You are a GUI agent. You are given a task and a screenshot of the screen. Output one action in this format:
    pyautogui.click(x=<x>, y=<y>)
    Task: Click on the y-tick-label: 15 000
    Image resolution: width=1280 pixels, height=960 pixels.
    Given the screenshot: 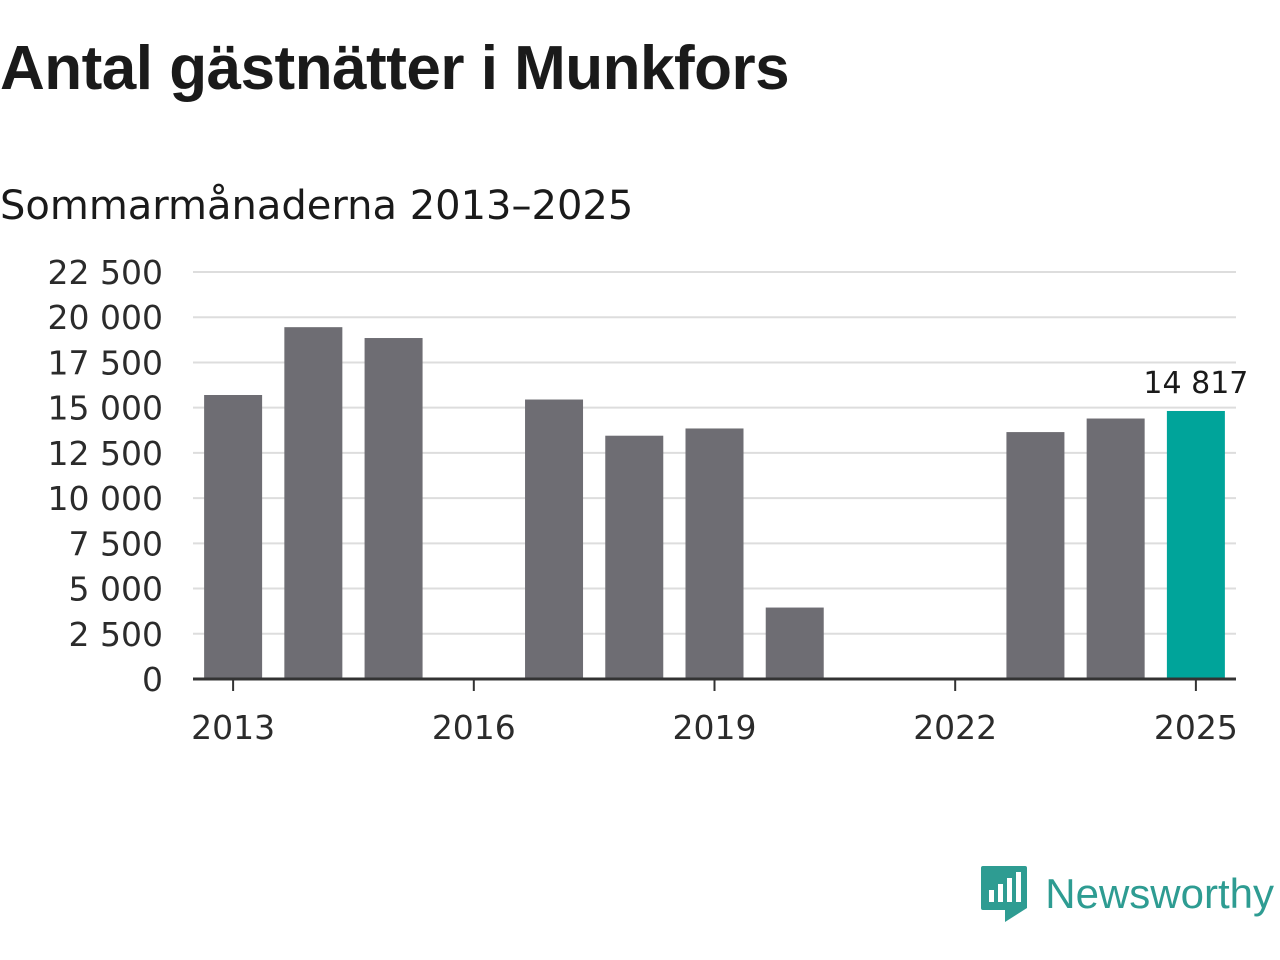 What is the action you would take?
    pyautogui.click(x=105, y=408)
    